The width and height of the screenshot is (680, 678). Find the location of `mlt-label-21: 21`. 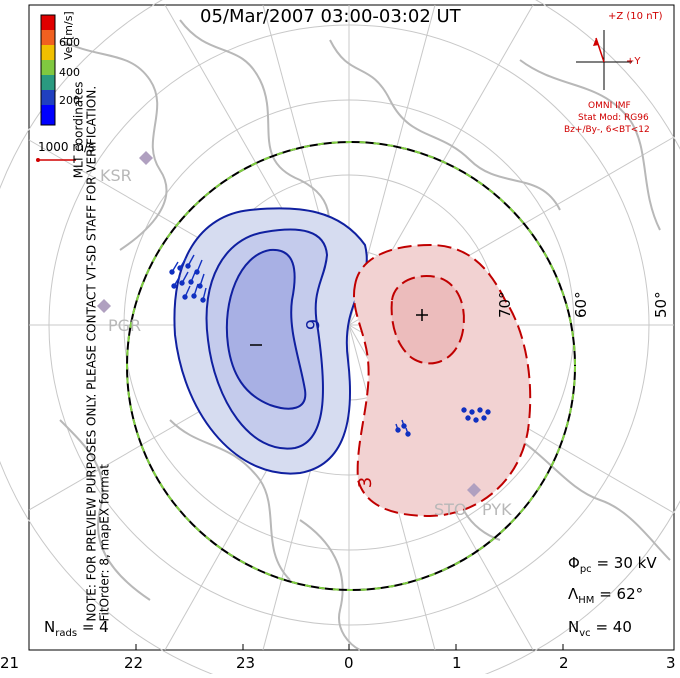

mlt-label-21: 21 is located at coordinates (10, 663).